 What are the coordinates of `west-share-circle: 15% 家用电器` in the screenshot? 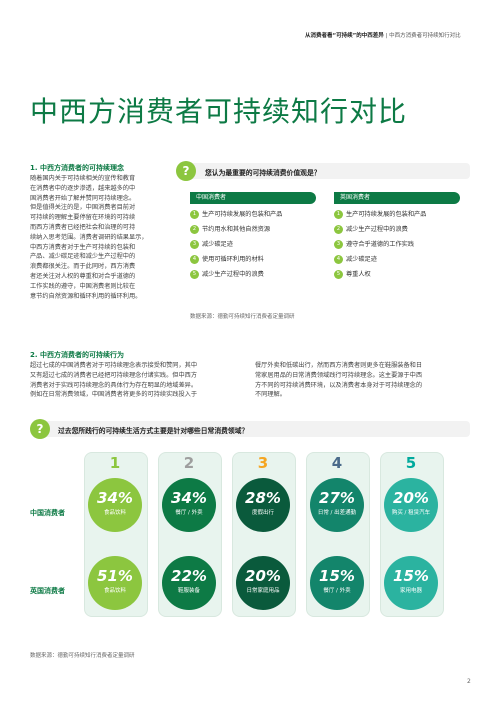 It's located at (411, 583).